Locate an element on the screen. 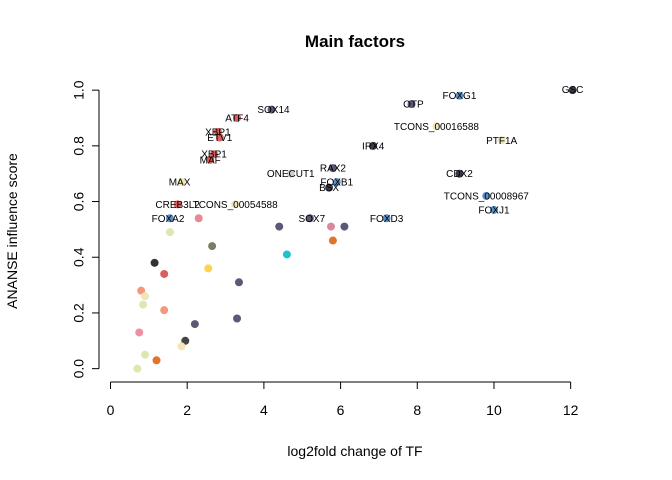 The height and width of the screenshot is (480, 672). point-label: TCONS_00054588 is located at coordinates (235, 205).